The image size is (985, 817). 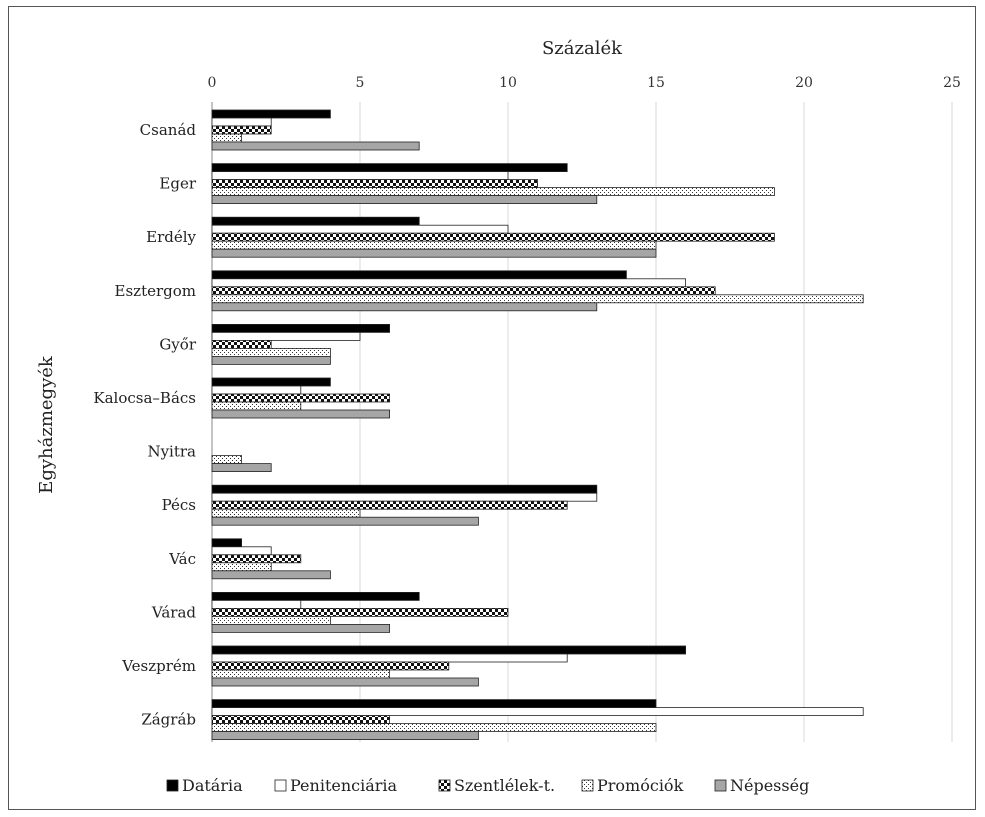 What do you see at coordinates (584, 83) in the screenshot?
I see `x-tick-labels: 0 5 10 15 20 25` at bounding box center [584, 83].